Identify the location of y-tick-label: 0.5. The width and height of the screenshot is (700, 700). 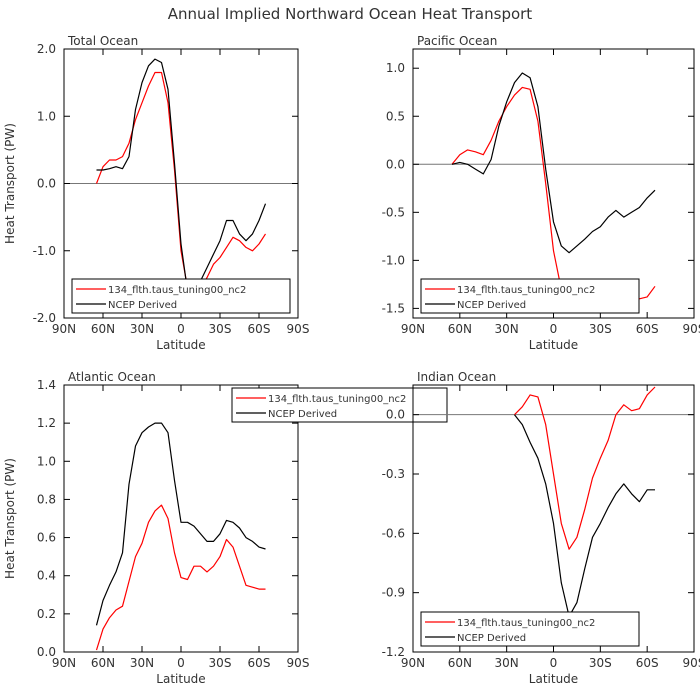
(395, 116).